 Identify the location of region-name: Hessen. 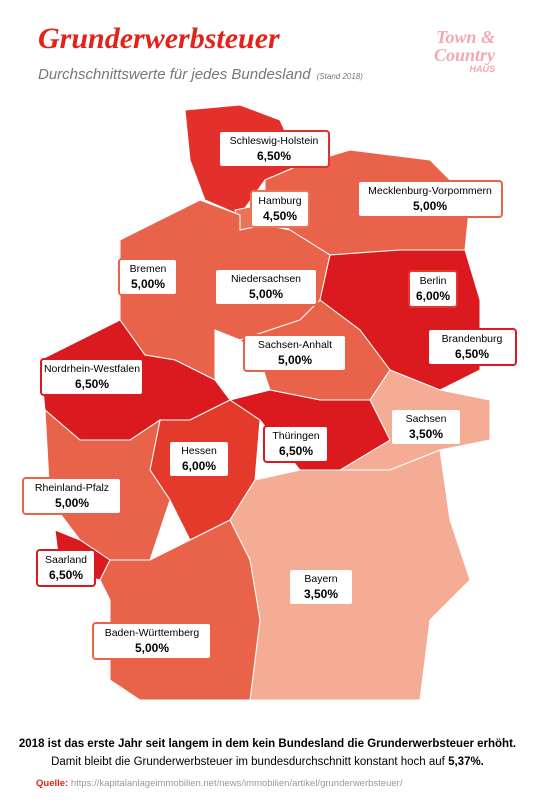
(199, 451).